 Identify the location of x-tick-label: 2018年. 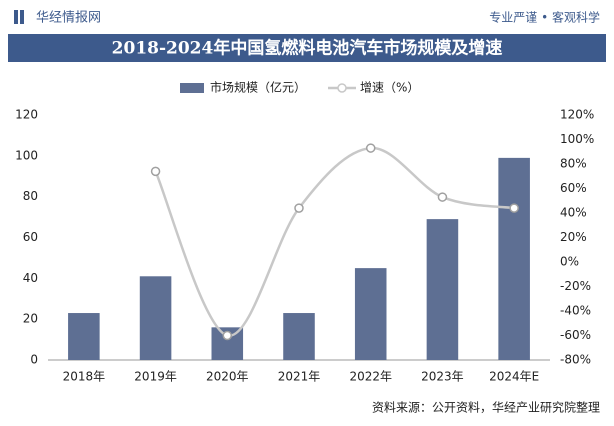
(84, 377).